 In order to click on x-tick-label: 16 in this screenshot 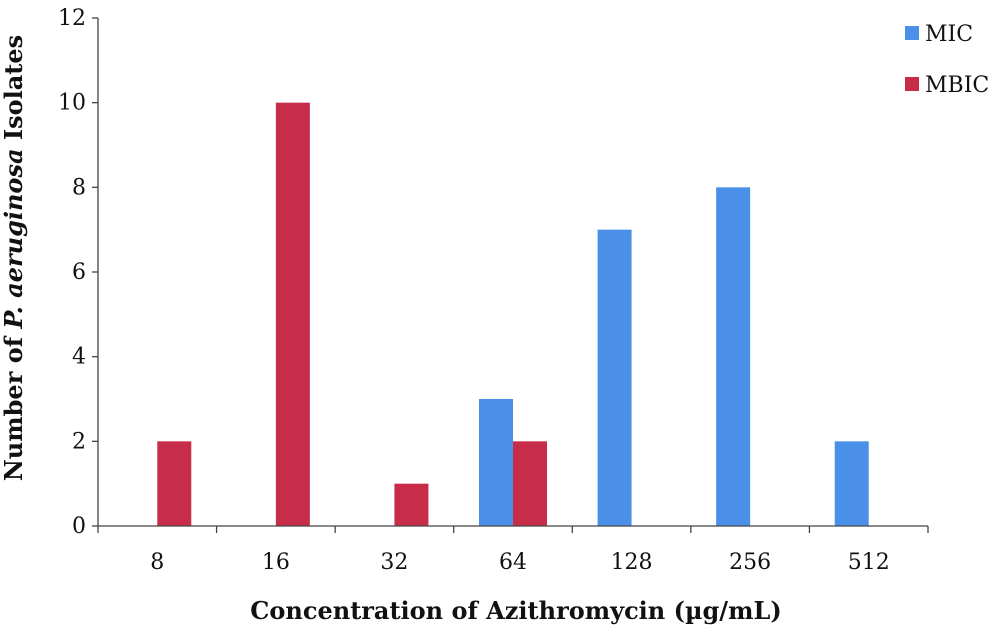, I will do `click(276, 562)`.